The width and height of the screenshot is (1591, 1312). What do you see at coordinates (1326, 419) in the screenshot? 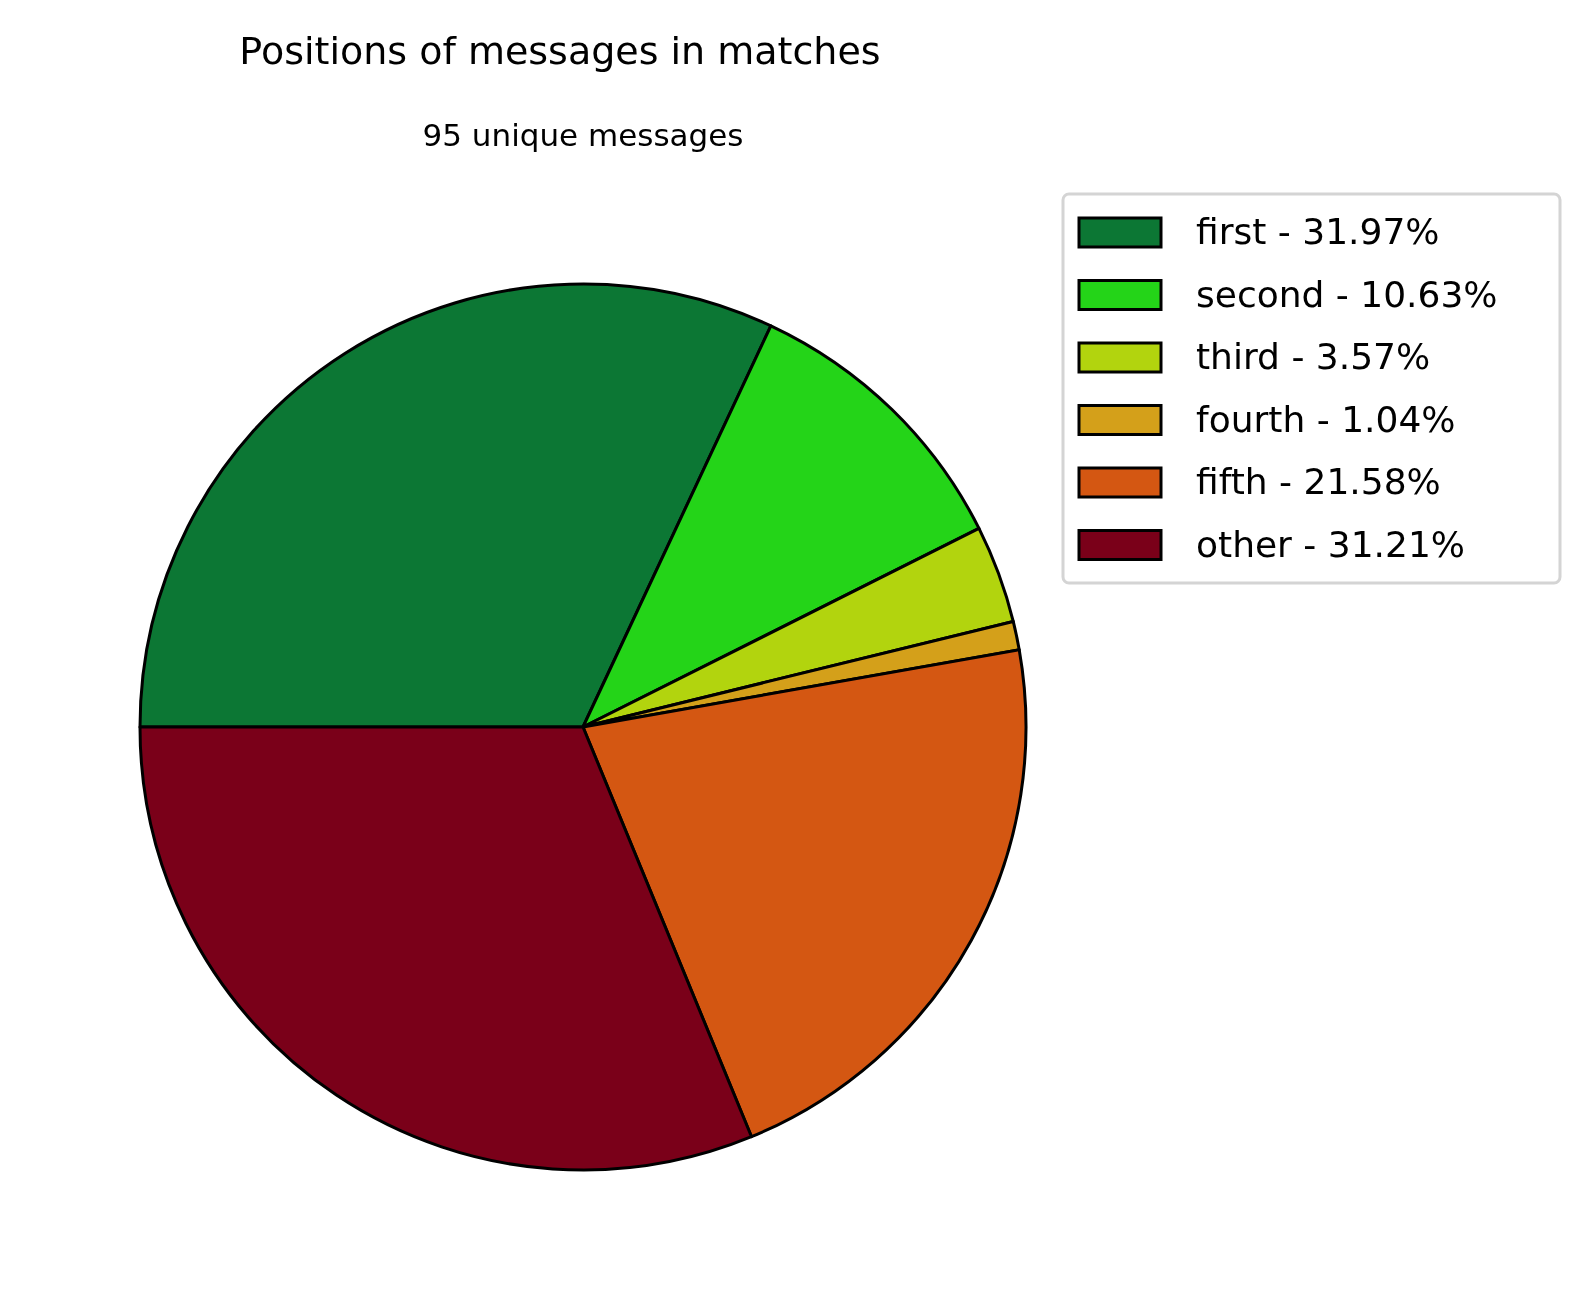
I see `legend-label: fourth - 1.04%` at bounding box center [1326, 419].